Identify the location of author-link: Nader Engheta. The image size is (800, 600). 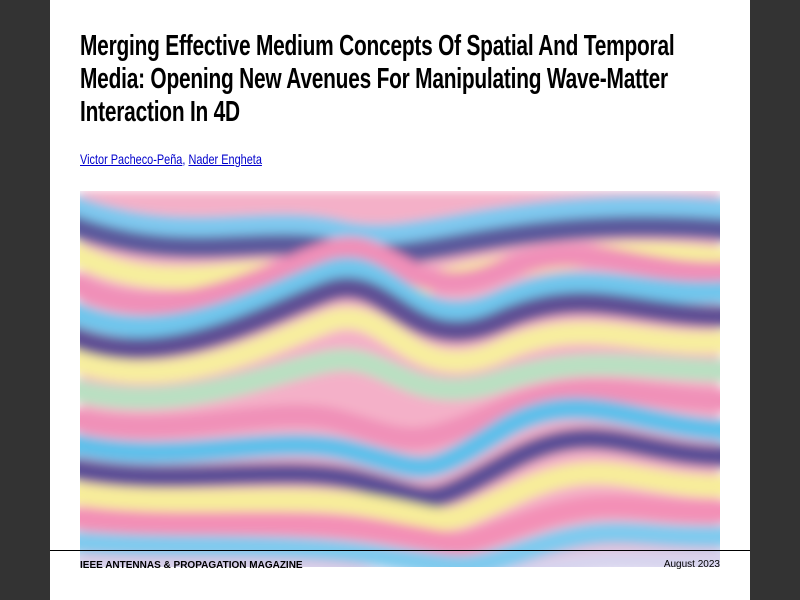
(225, 159).